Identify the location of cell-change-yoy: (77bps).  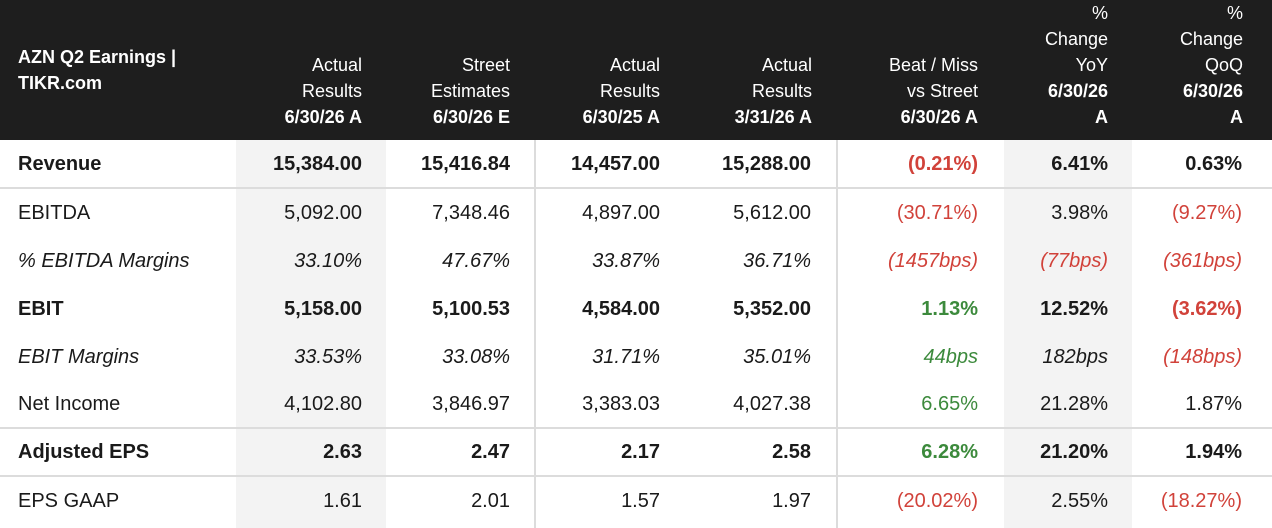
(1074, 261).